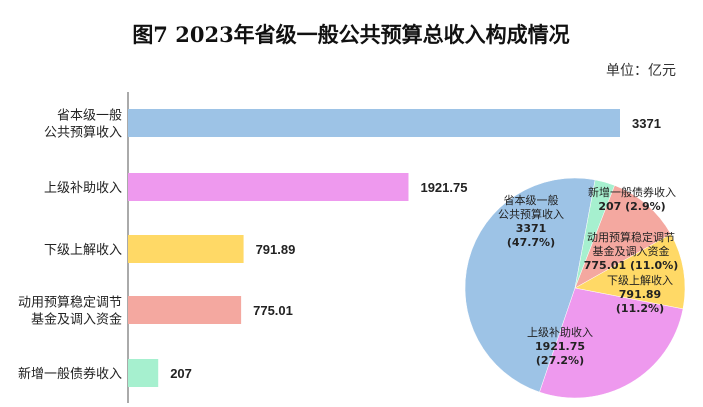 This screenshot has height=407, width=703. I want to click on pie-slice-label: 省本级一般, so click(531, 200).